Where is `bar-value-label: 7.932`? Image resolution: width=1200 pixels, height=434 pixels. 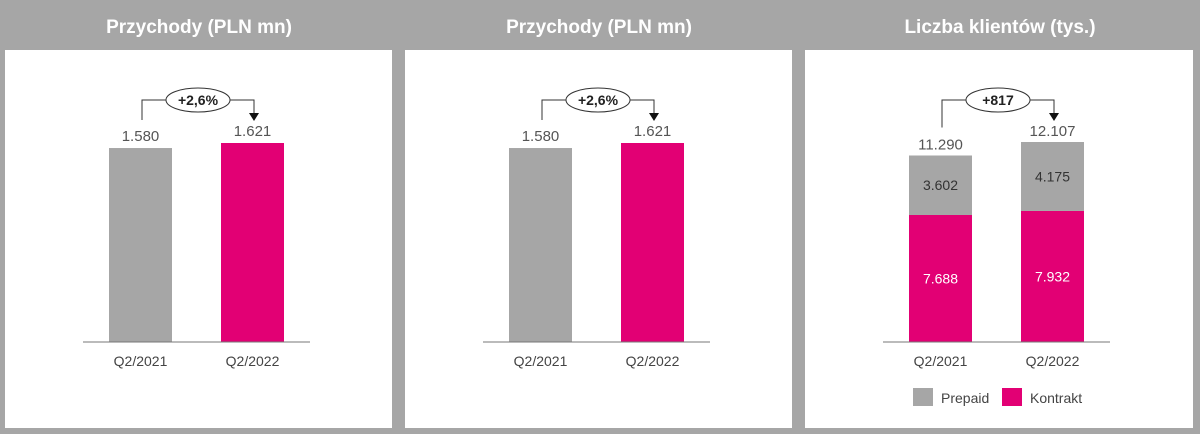
bar-value-label: 7.932 is located at coordinates (1052, 276).